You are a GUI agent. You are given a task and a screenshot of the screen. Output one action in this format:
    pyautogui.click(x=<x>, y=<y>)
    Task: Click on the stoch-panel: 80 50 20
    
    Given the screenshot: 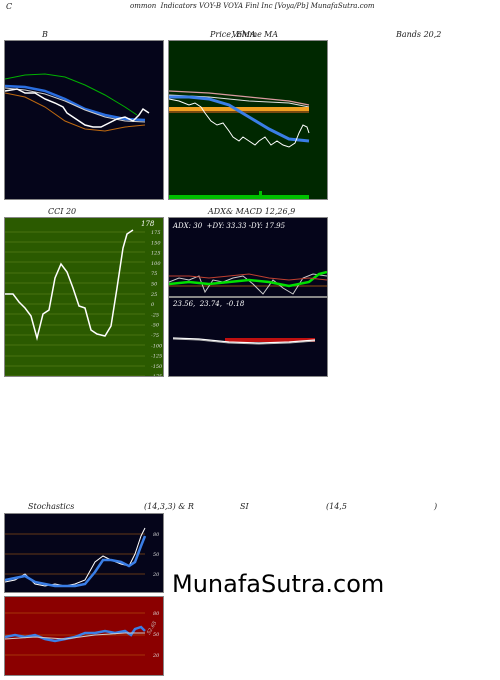 What is the action you would take?
    pyautogui.click(x=84, y=553)
    